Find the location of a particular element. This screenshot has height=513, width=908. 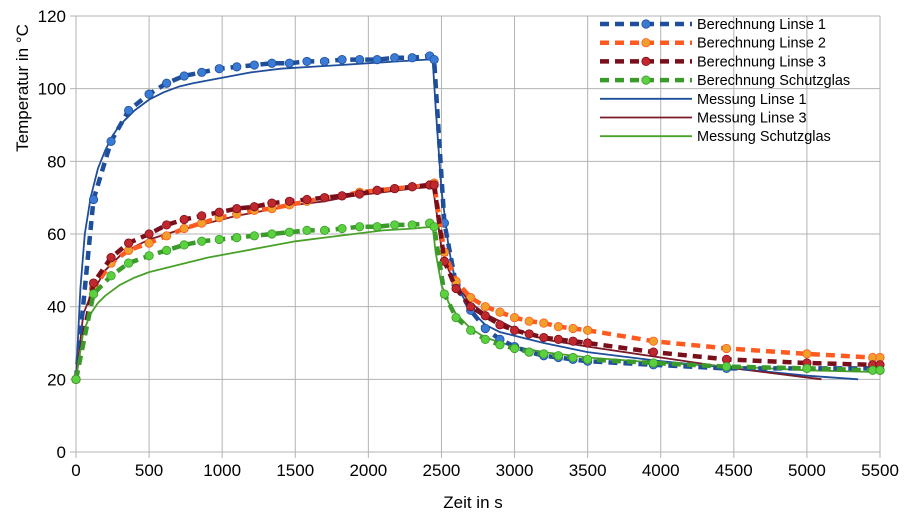

x-tick-label: 5000 is located at coordinates (807, 470).